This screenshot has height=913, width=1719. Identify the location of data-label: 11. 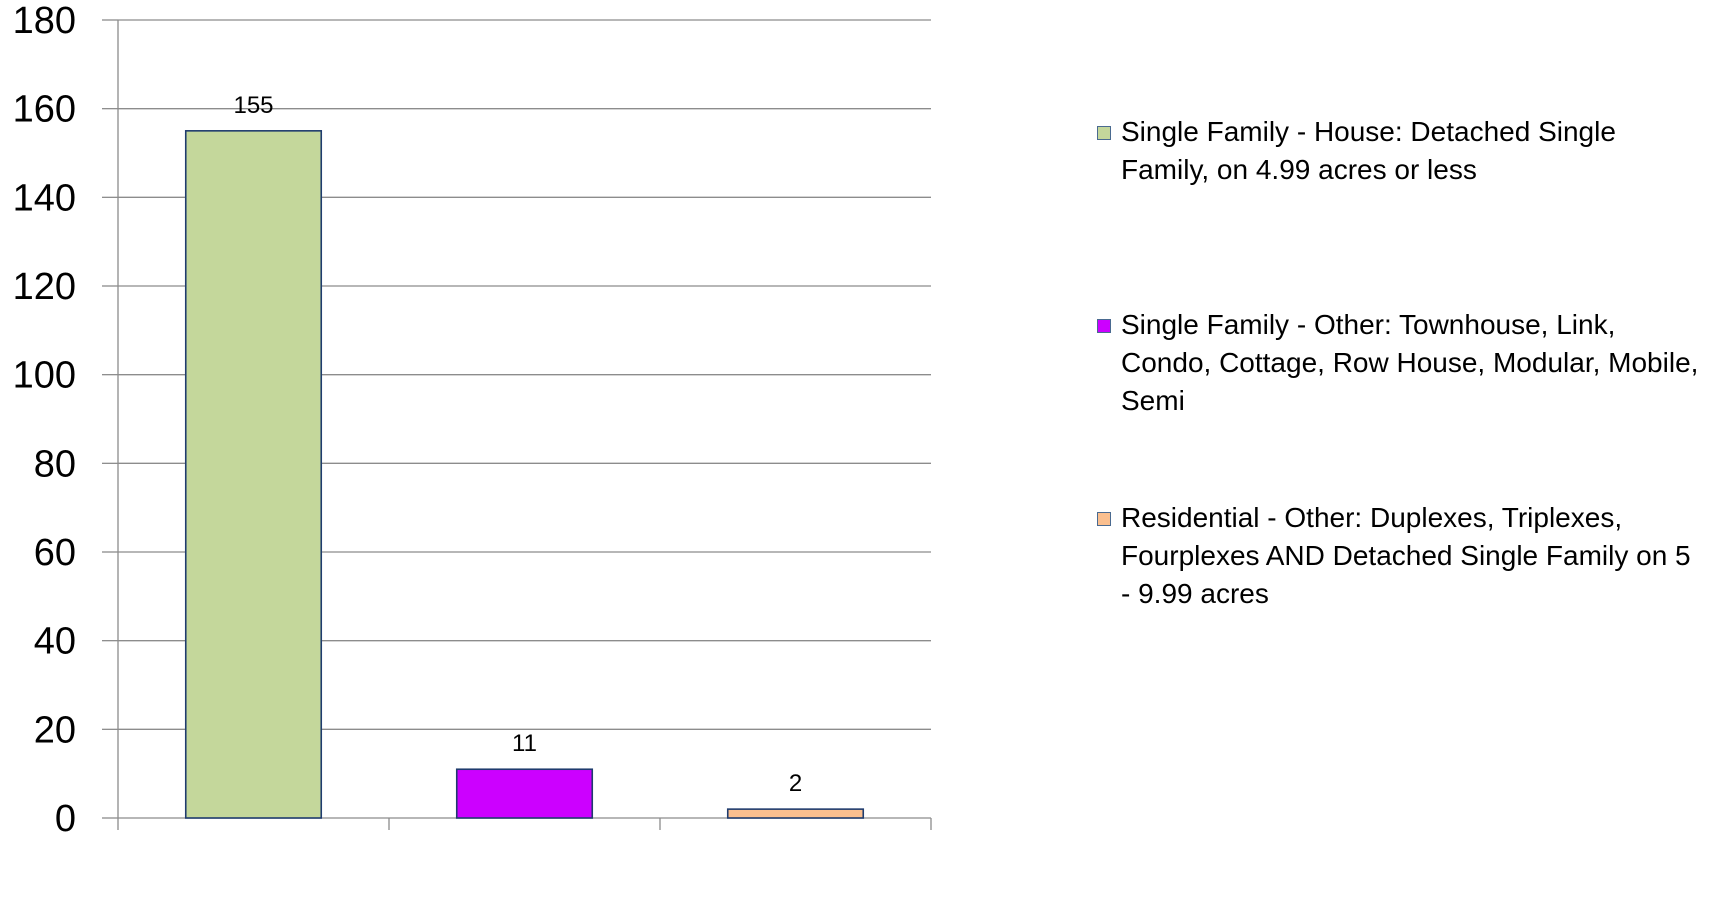
(524, 743).